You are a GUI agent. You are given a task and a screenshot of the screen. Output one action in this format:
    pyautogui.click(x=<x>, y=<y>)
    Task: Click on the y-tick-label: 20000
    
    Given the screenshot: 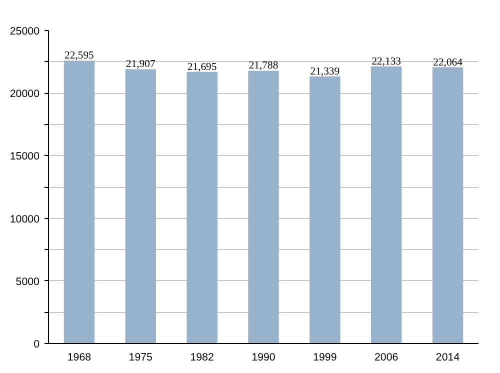 What is the action you would take?
    pyautogui.click(x=25, y=94)
    